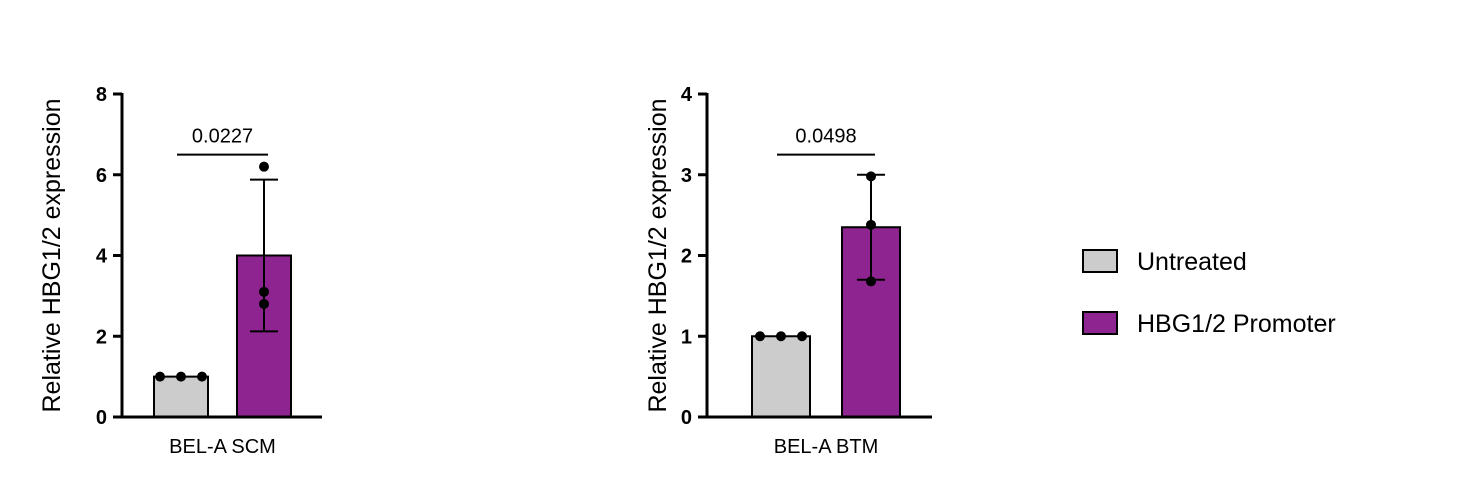 This screenshot has width=1460, height=488. I want to click on x-axis-label: BEL-A BTM, so click(826, 447).